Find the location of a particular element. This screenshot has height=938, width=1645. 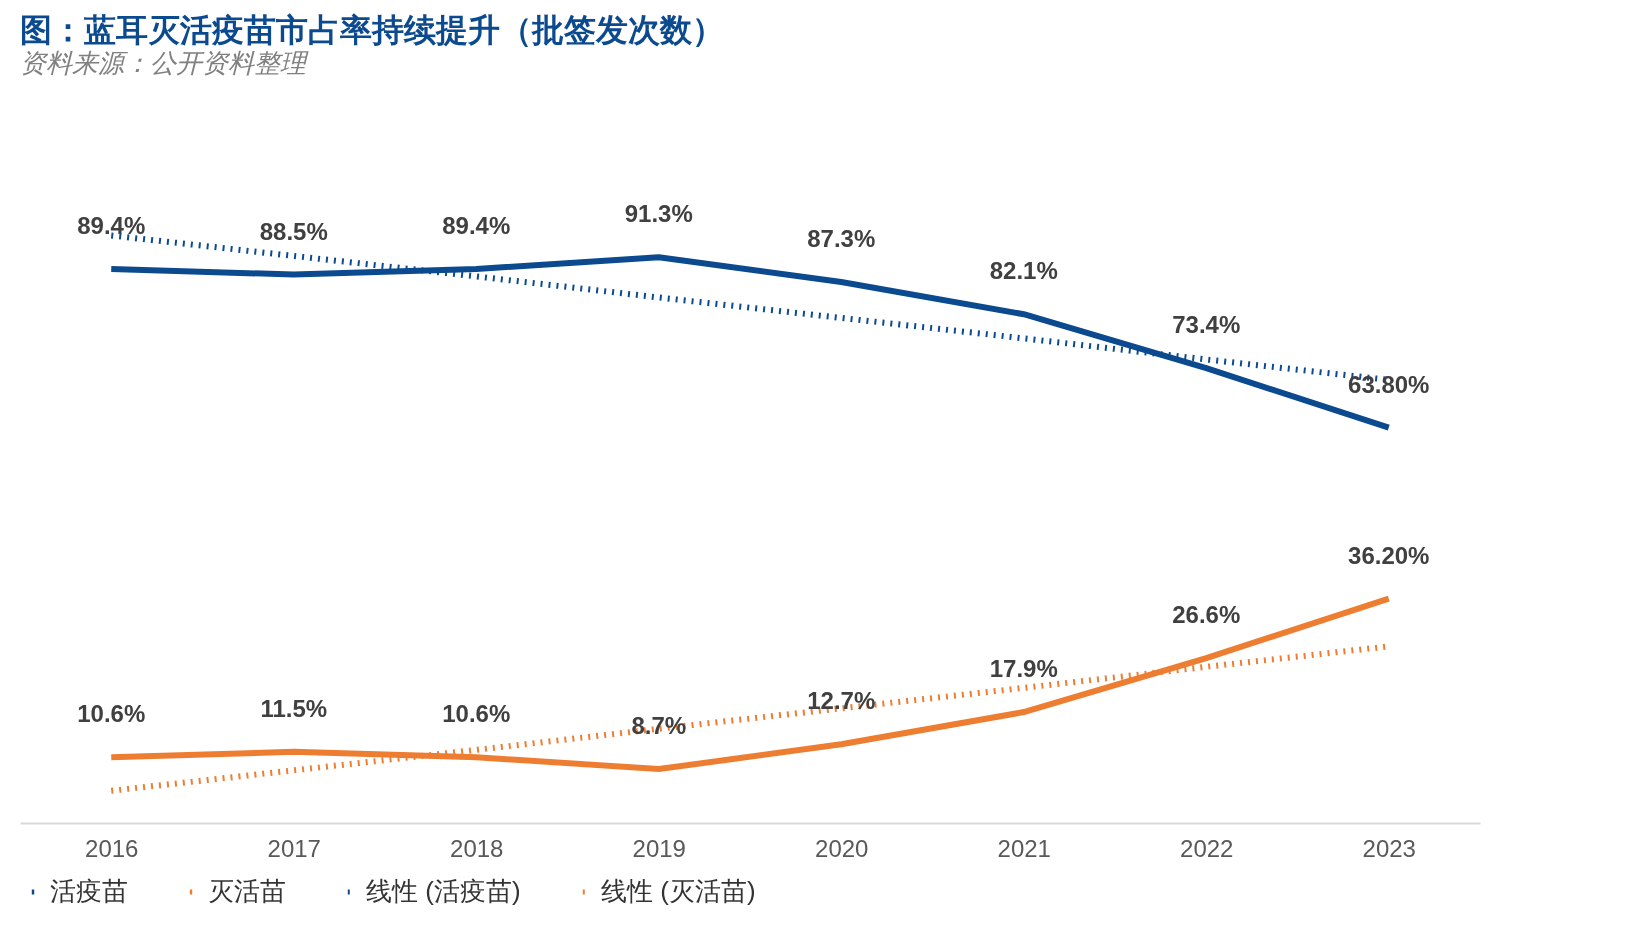

x-tick-label: 2021 is located at coordinates (1024, 848).